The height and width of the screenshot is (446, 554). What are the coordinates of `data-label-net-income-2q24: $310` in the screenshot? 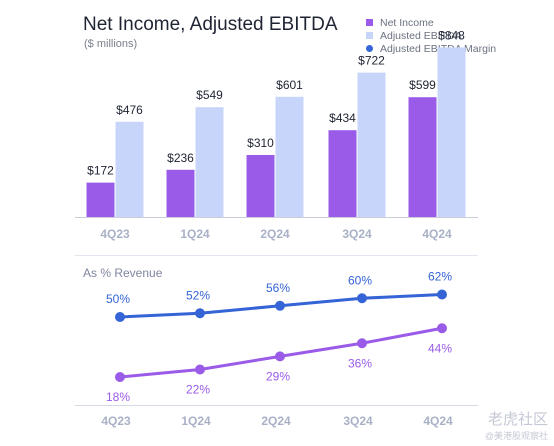 It's located at (260, 143).